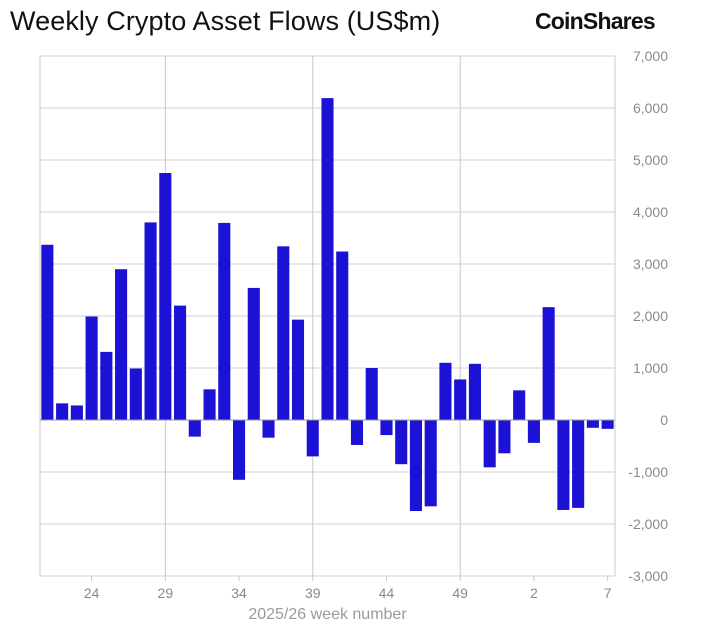 The height and width of the screenshot is (635, 701). I want to click on x-axis-label: 2025/26 week number, so click(327, 614).